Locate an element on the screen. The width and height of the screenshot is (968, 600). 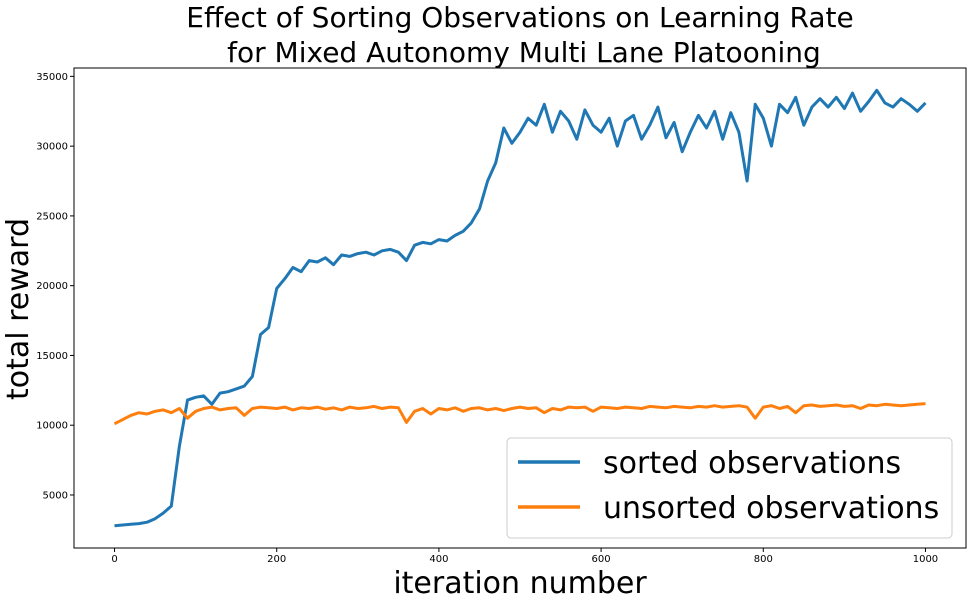
y-tick-label: 35000 is located at coordinates (52, 77).